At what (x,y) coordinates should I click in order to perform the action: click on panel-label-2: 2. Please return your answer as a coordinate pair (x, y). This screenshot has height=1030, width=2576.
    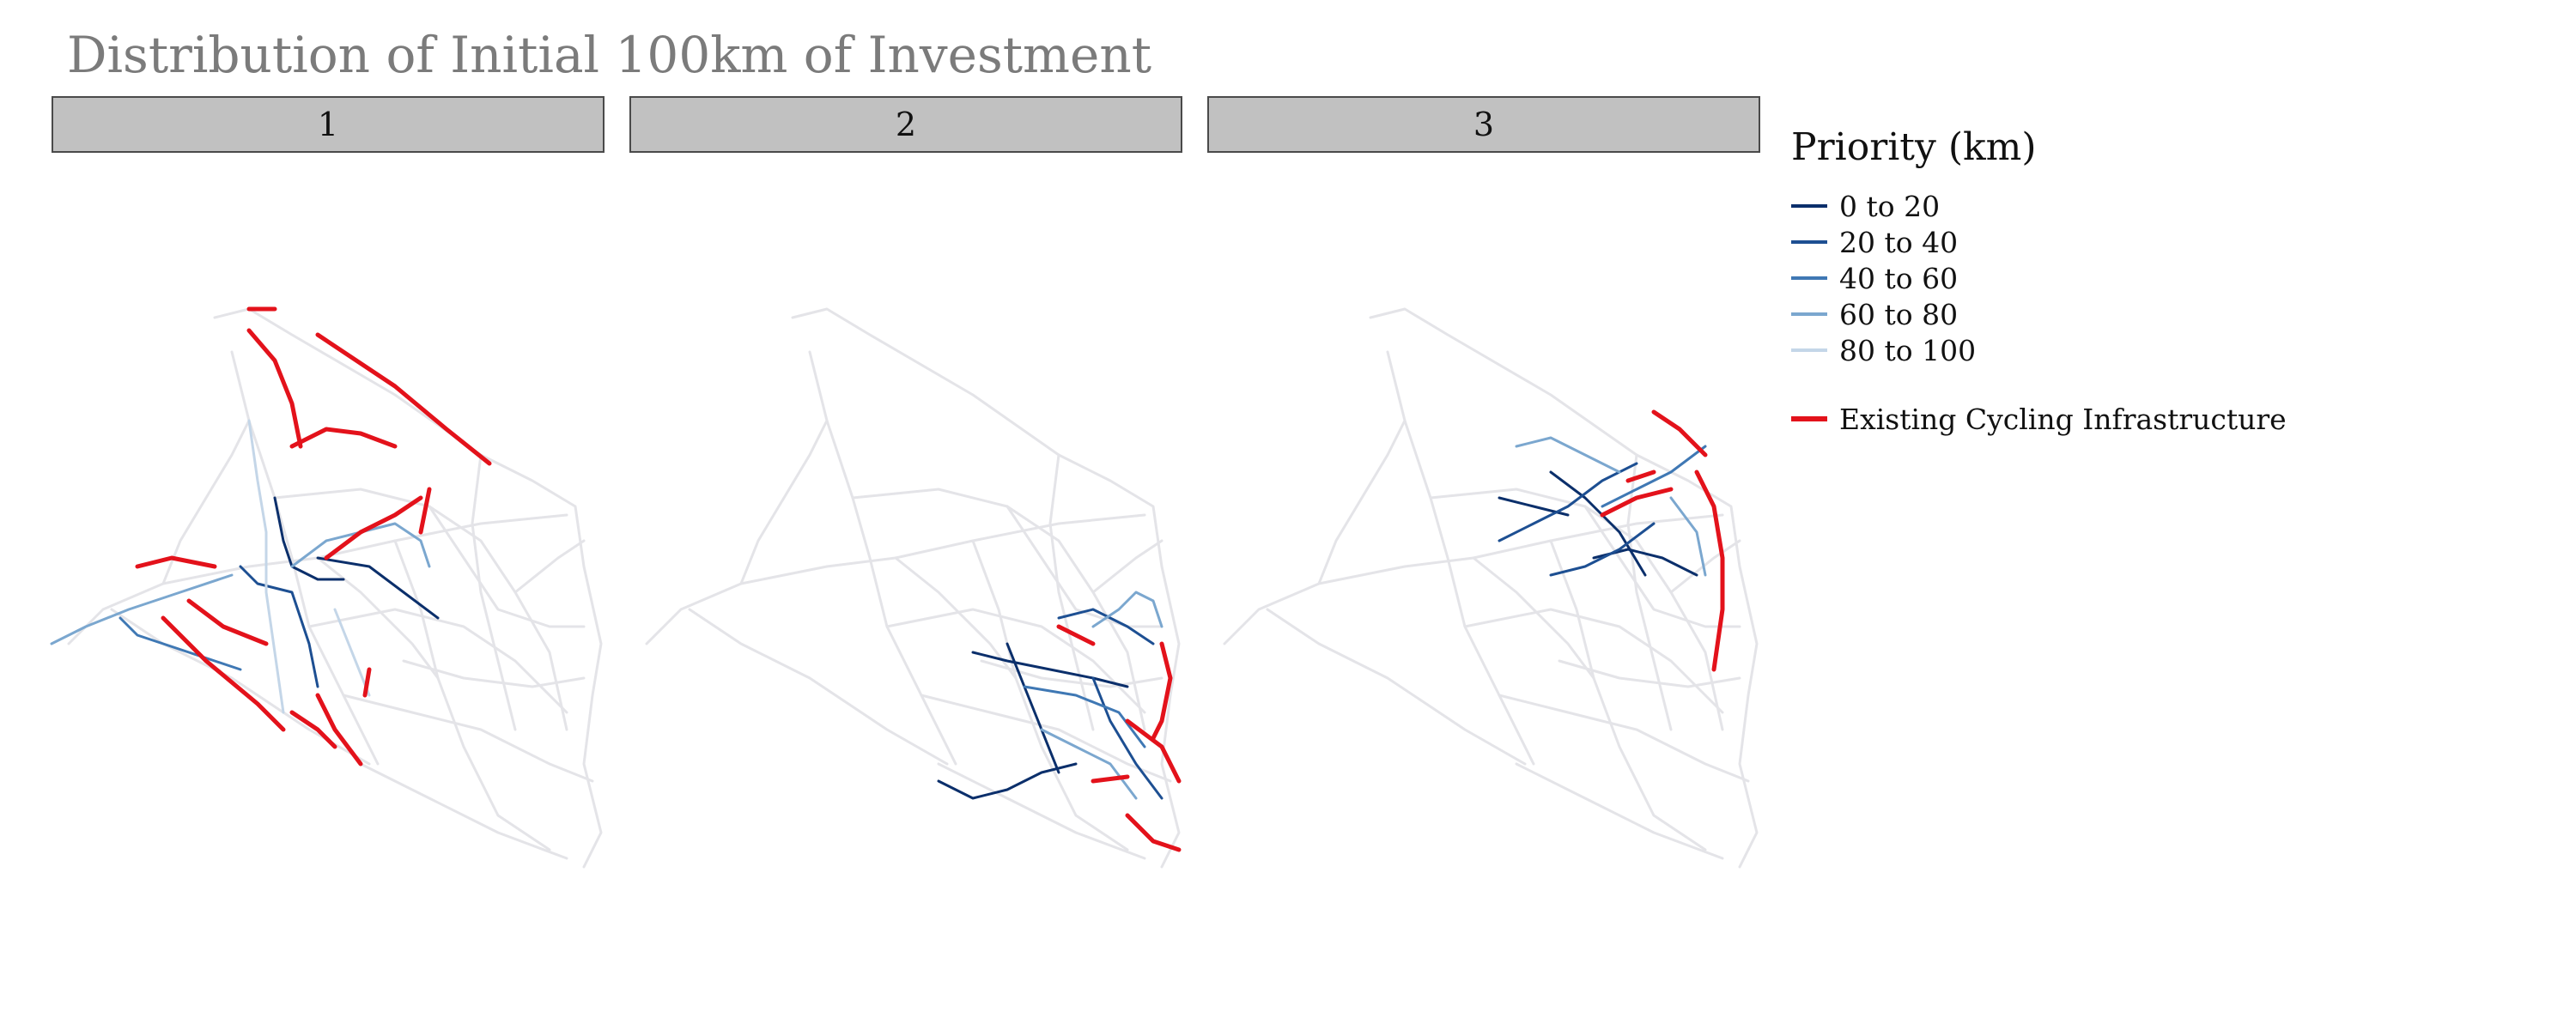
    Looking at the image, I should click on (906, 124).